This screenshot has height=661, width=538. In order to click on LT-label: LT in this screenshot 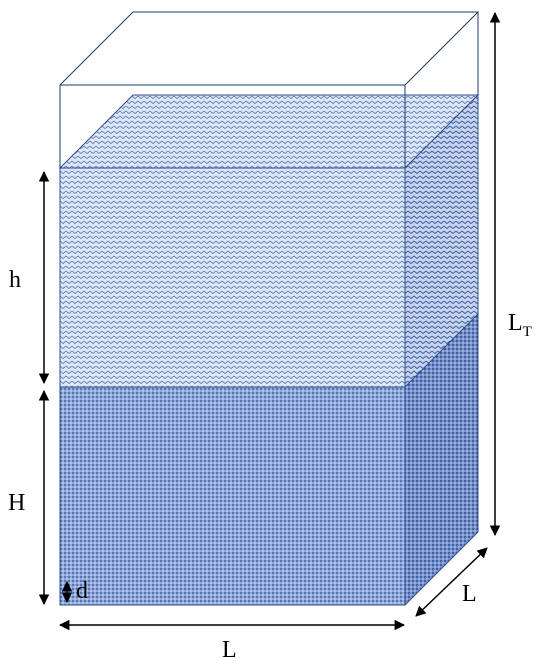, I will do `click(520, 325)`.